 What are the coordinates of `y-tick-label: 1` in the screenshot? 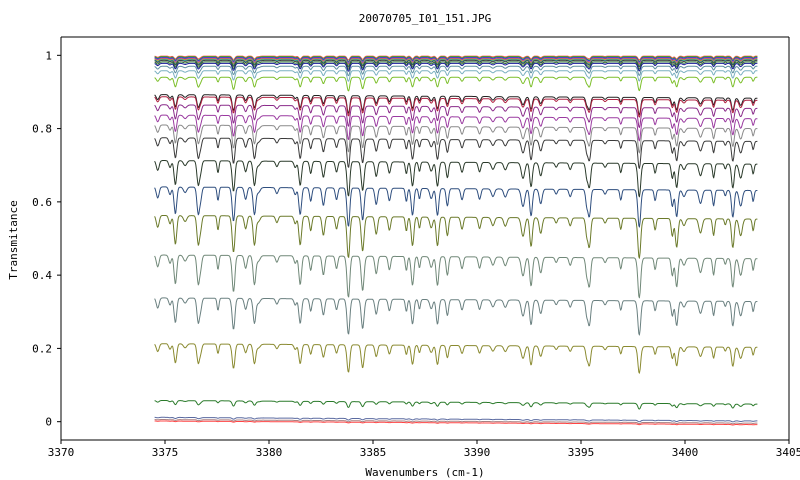 It's located at (48, 55).